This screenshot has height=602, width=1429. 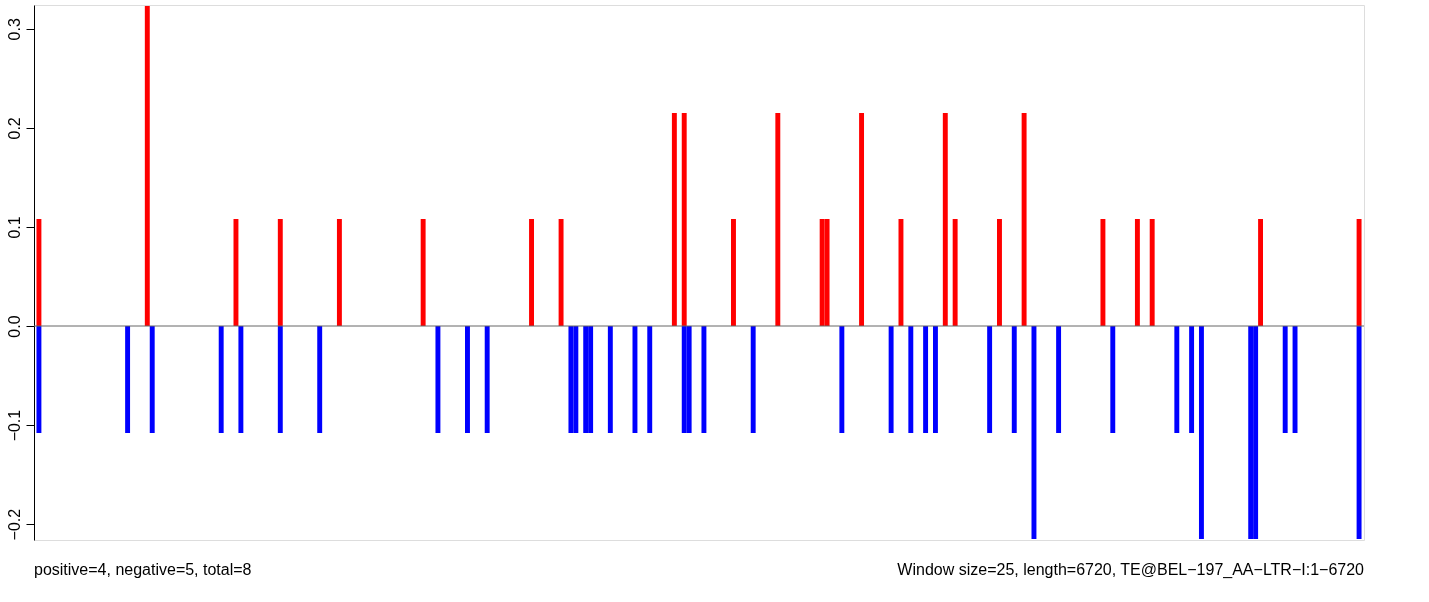 I want to click on y-tick-label: 0.2, so click(x=14, y=128).